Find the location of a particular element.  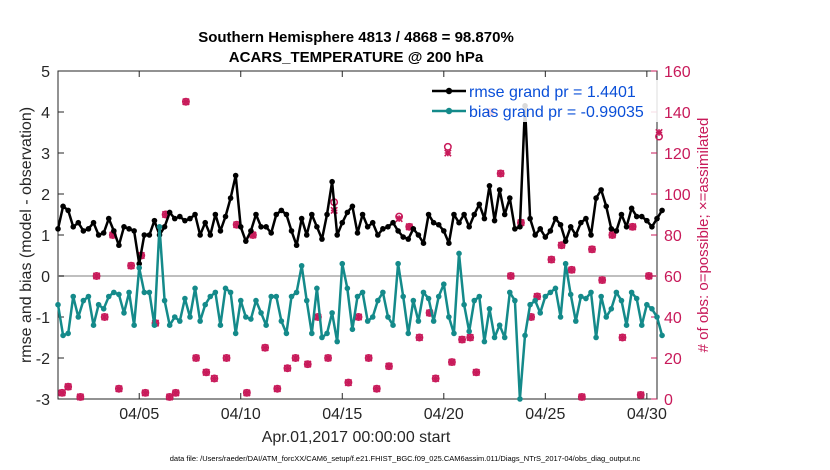

x-tick-label: 04/10 is located at coordinates (241, 414).